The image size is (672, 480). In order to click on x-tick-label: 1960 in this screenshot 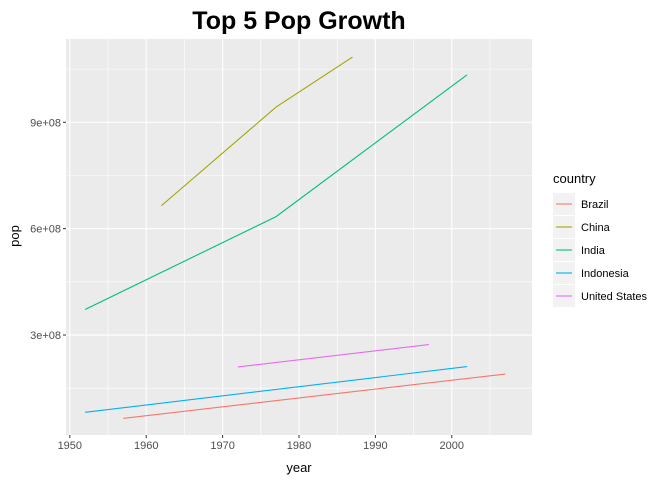, I will do `click(146, 446)`.